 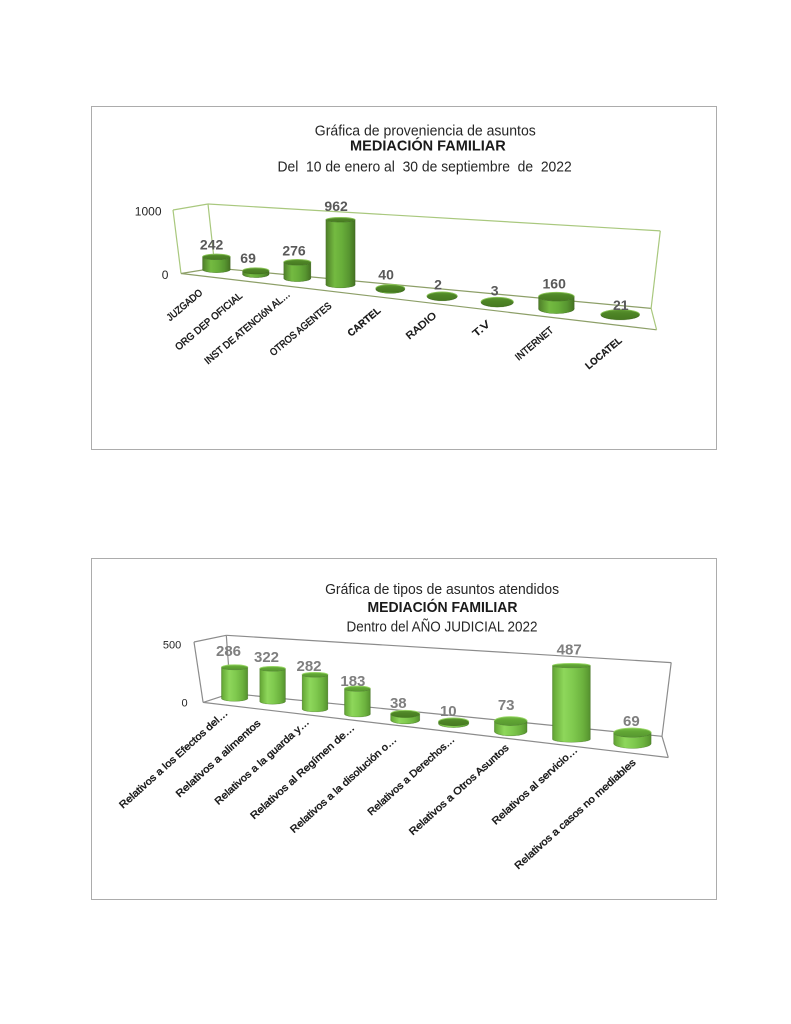 What do you see at coordinates (228, 651) in the screenshot?
I see `svg-text: 286` at bounding box center [228, 651].